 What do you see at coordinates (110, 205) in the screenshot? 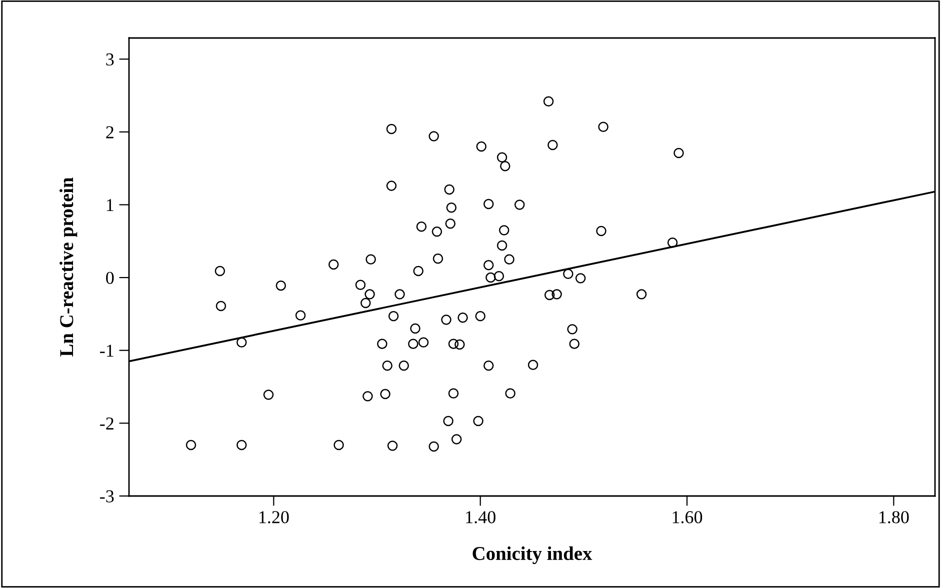
I see `y-tick-label: 1` at bounding box center [110, 205].